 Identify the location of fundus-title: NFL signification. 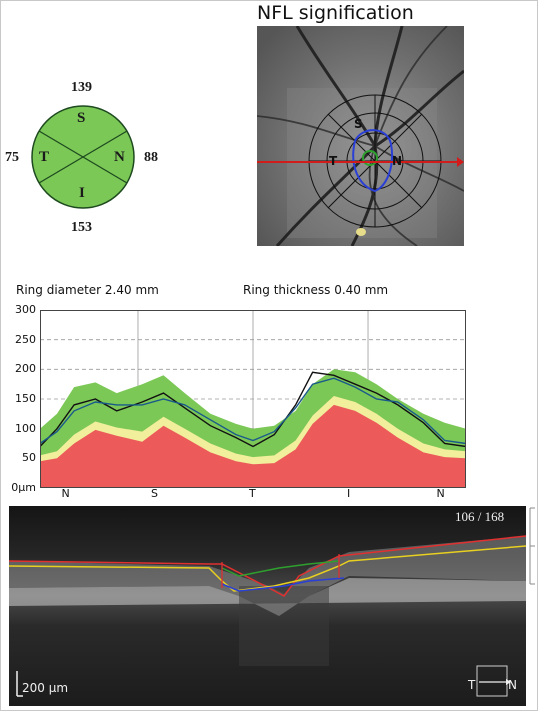
(335, 13).